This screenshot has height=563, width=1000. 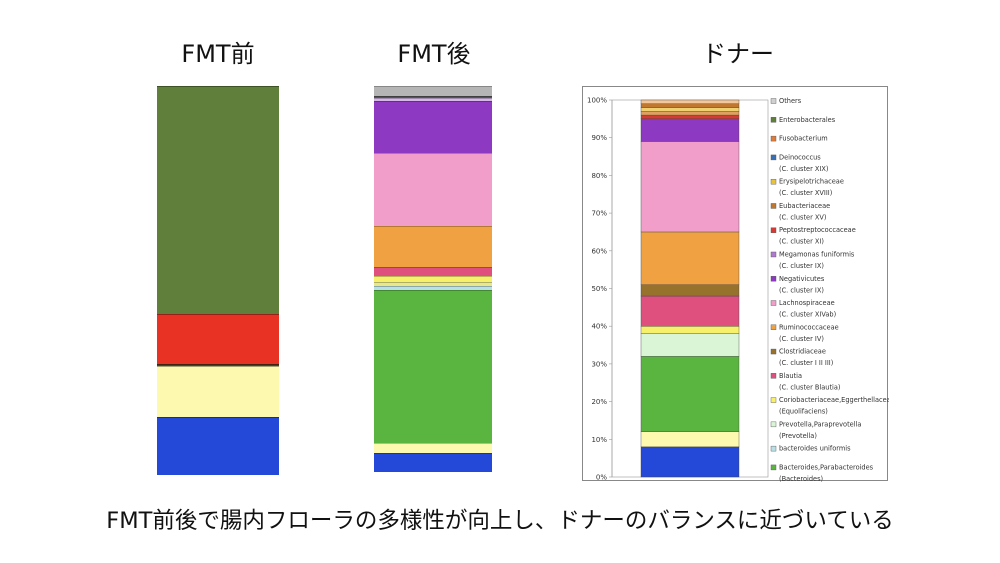 What do you see at coordinates (811, 182) in the screenshot?
I see `legend-label: Erysipelotrichaceae` at bounding box center [811, 182].